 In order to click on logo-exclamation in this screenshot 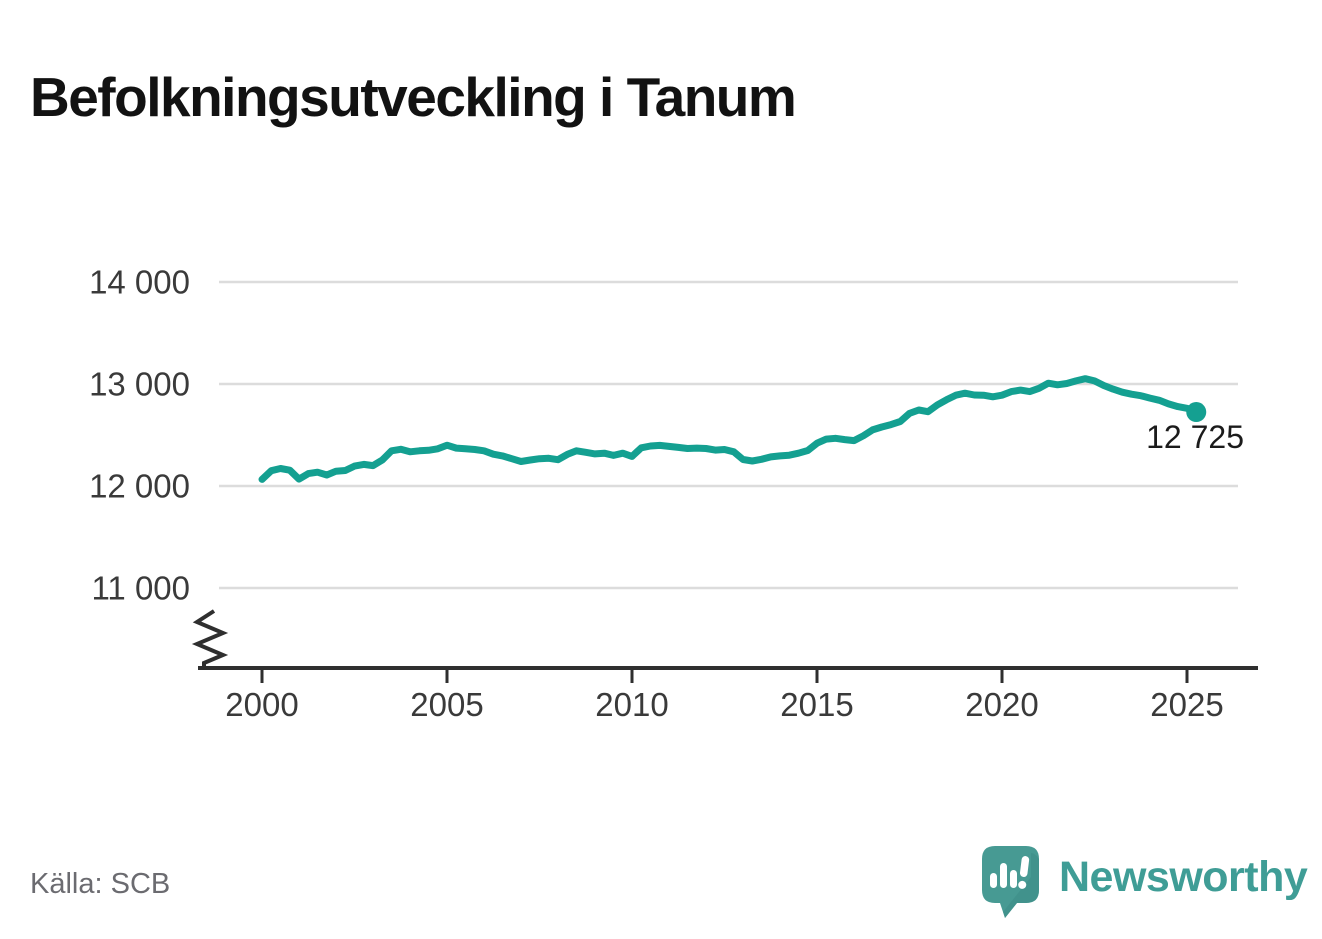, I will do `click(1024, 872)`.